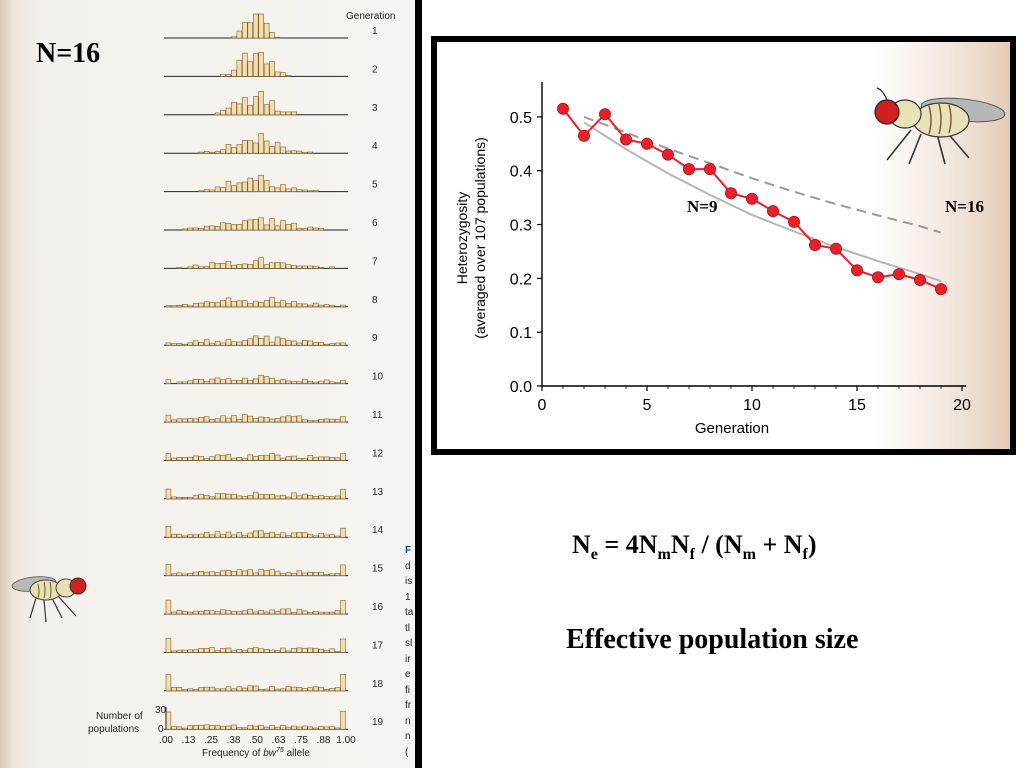 This screenshot has width=1024, height=768. I want to click on chart-x-tick-label: 20, so click(962, 405).